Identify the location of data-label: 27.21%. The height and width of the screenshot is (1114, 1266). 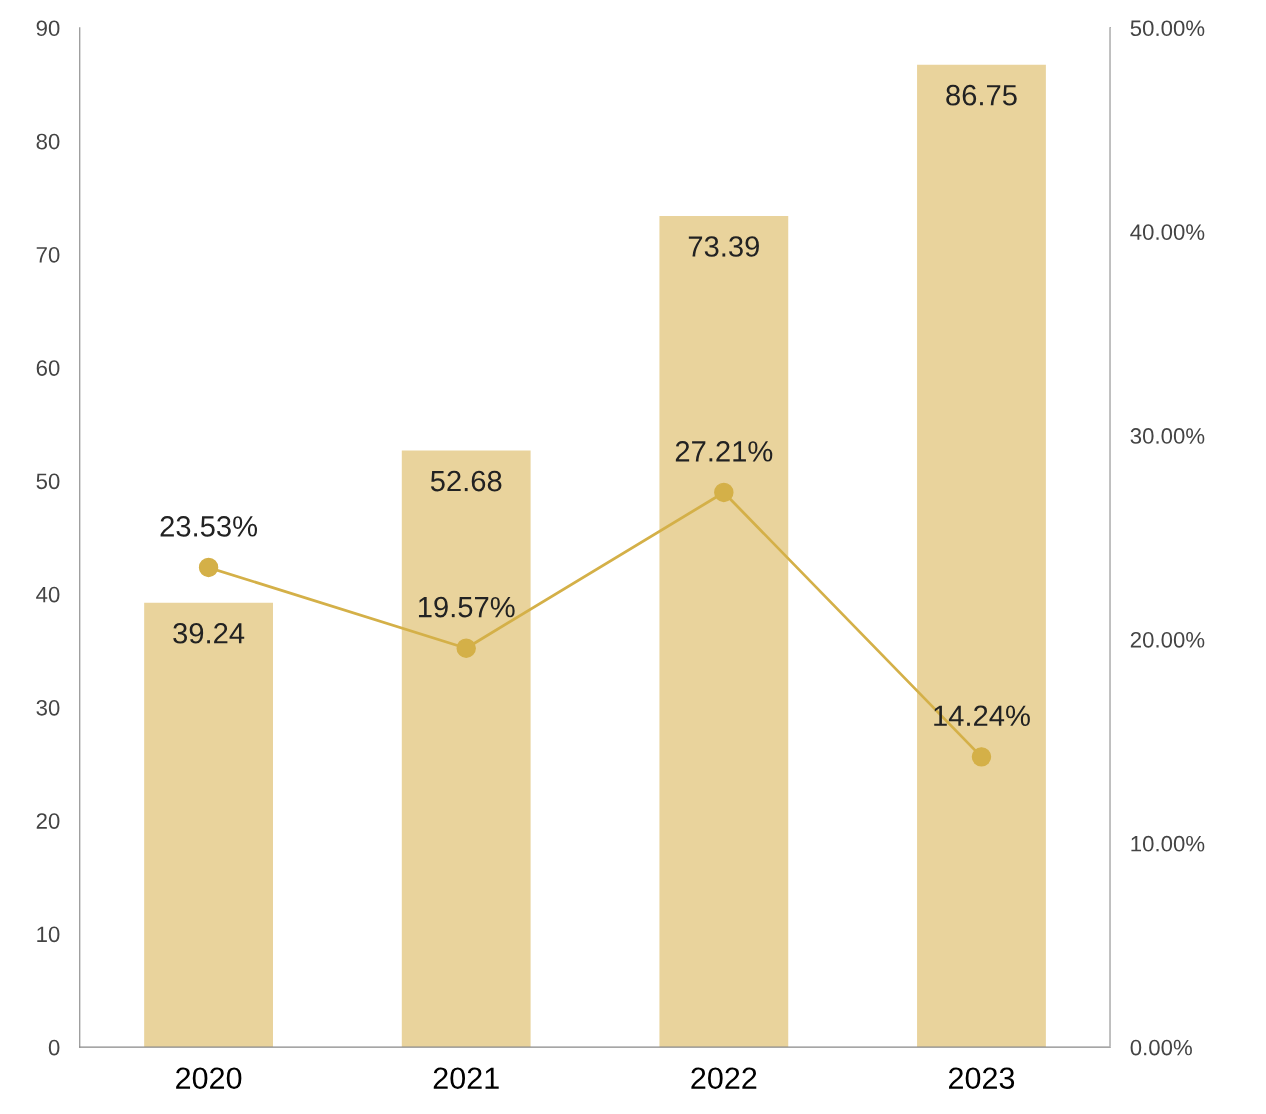
(724, 451).